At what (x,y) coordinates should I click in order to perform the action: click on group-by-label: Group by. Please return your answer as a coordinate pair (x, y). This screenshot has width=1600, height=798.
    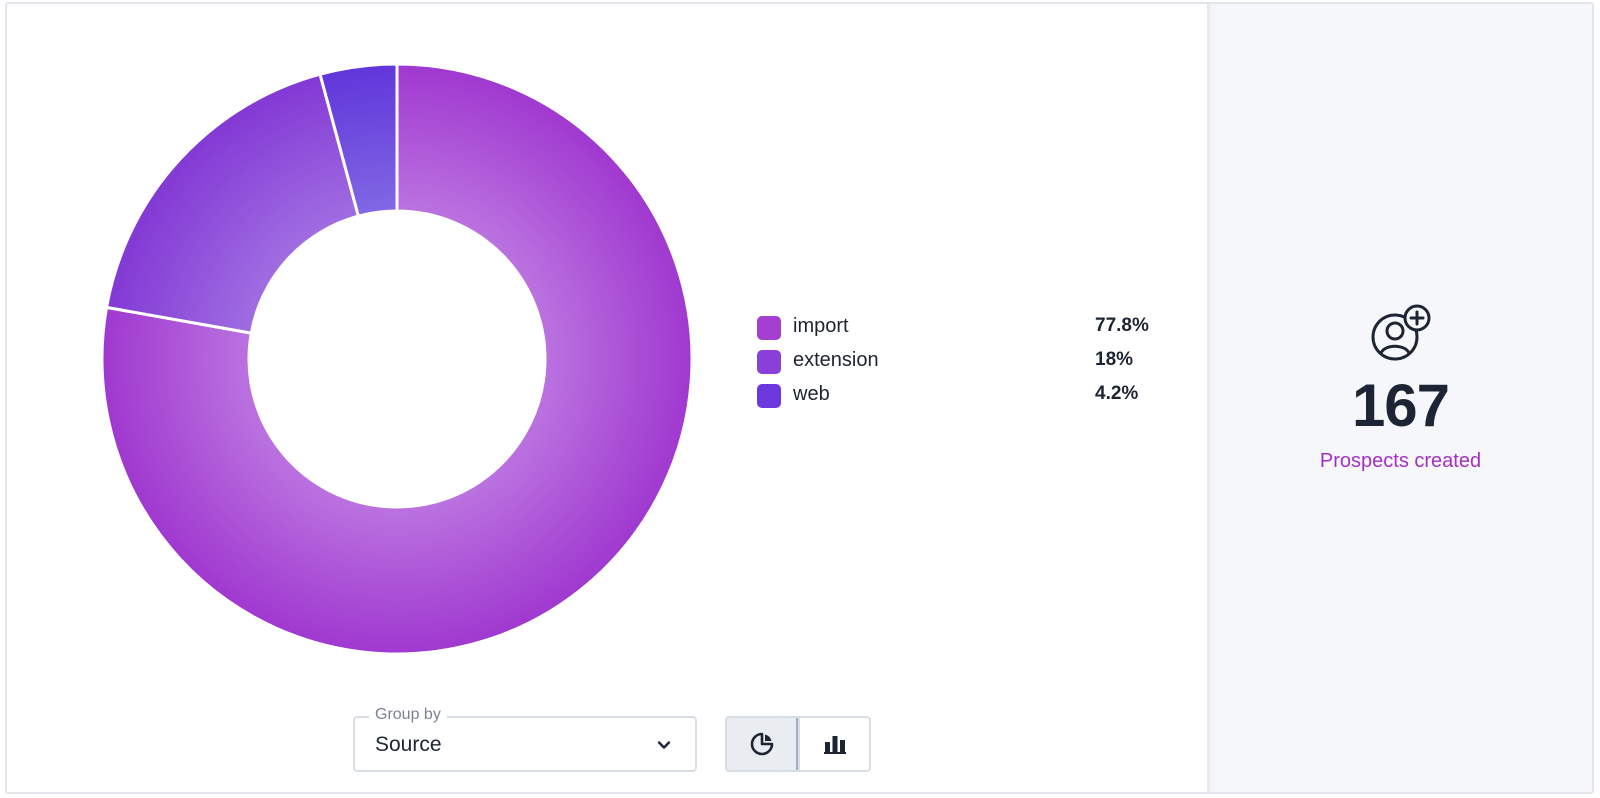
    Looking at the image, I should click on (408, 715).